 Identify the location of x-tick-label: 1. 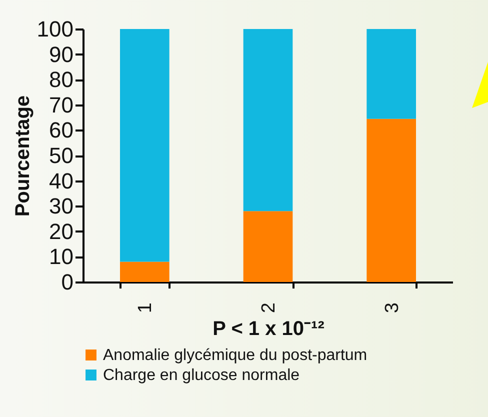
(145, 308).